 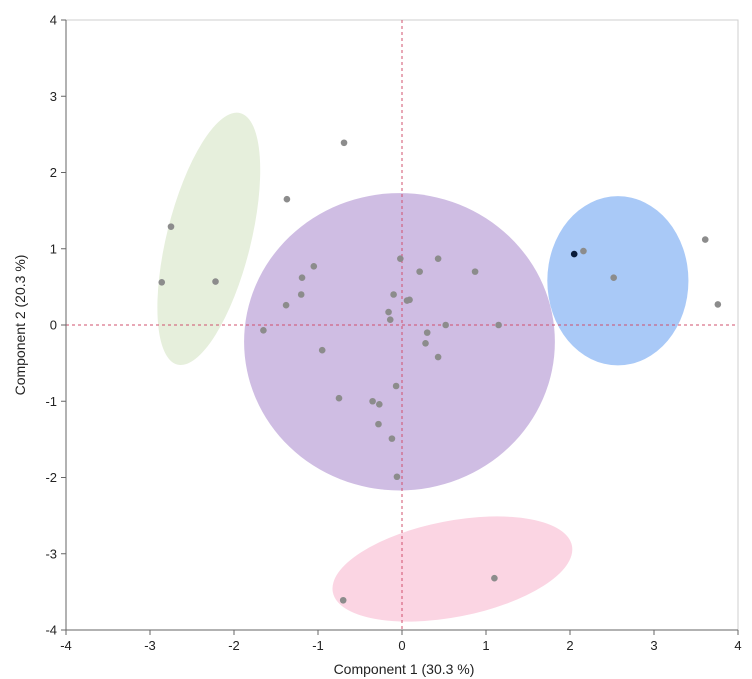 What do you see at coordinates (51, 401) in the screenshot?
I see `y-tick-label: -1` at bounding box center [51, 401].